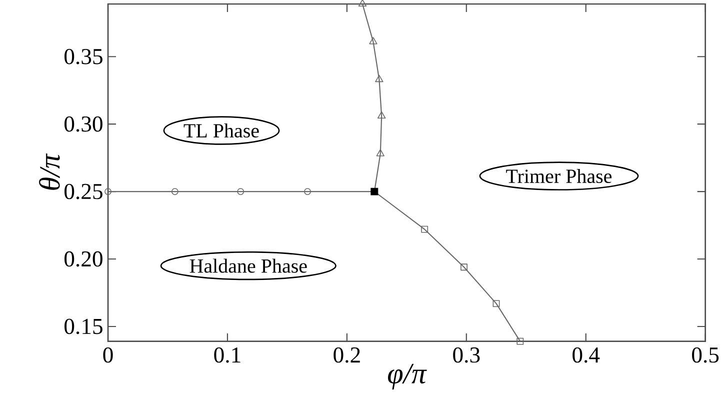 The image size is (723, 406). What do you see at coordinates (248, 265) in the screenshot?
I see `annotation: Haldane Phase` at bounding box center [248, 265].